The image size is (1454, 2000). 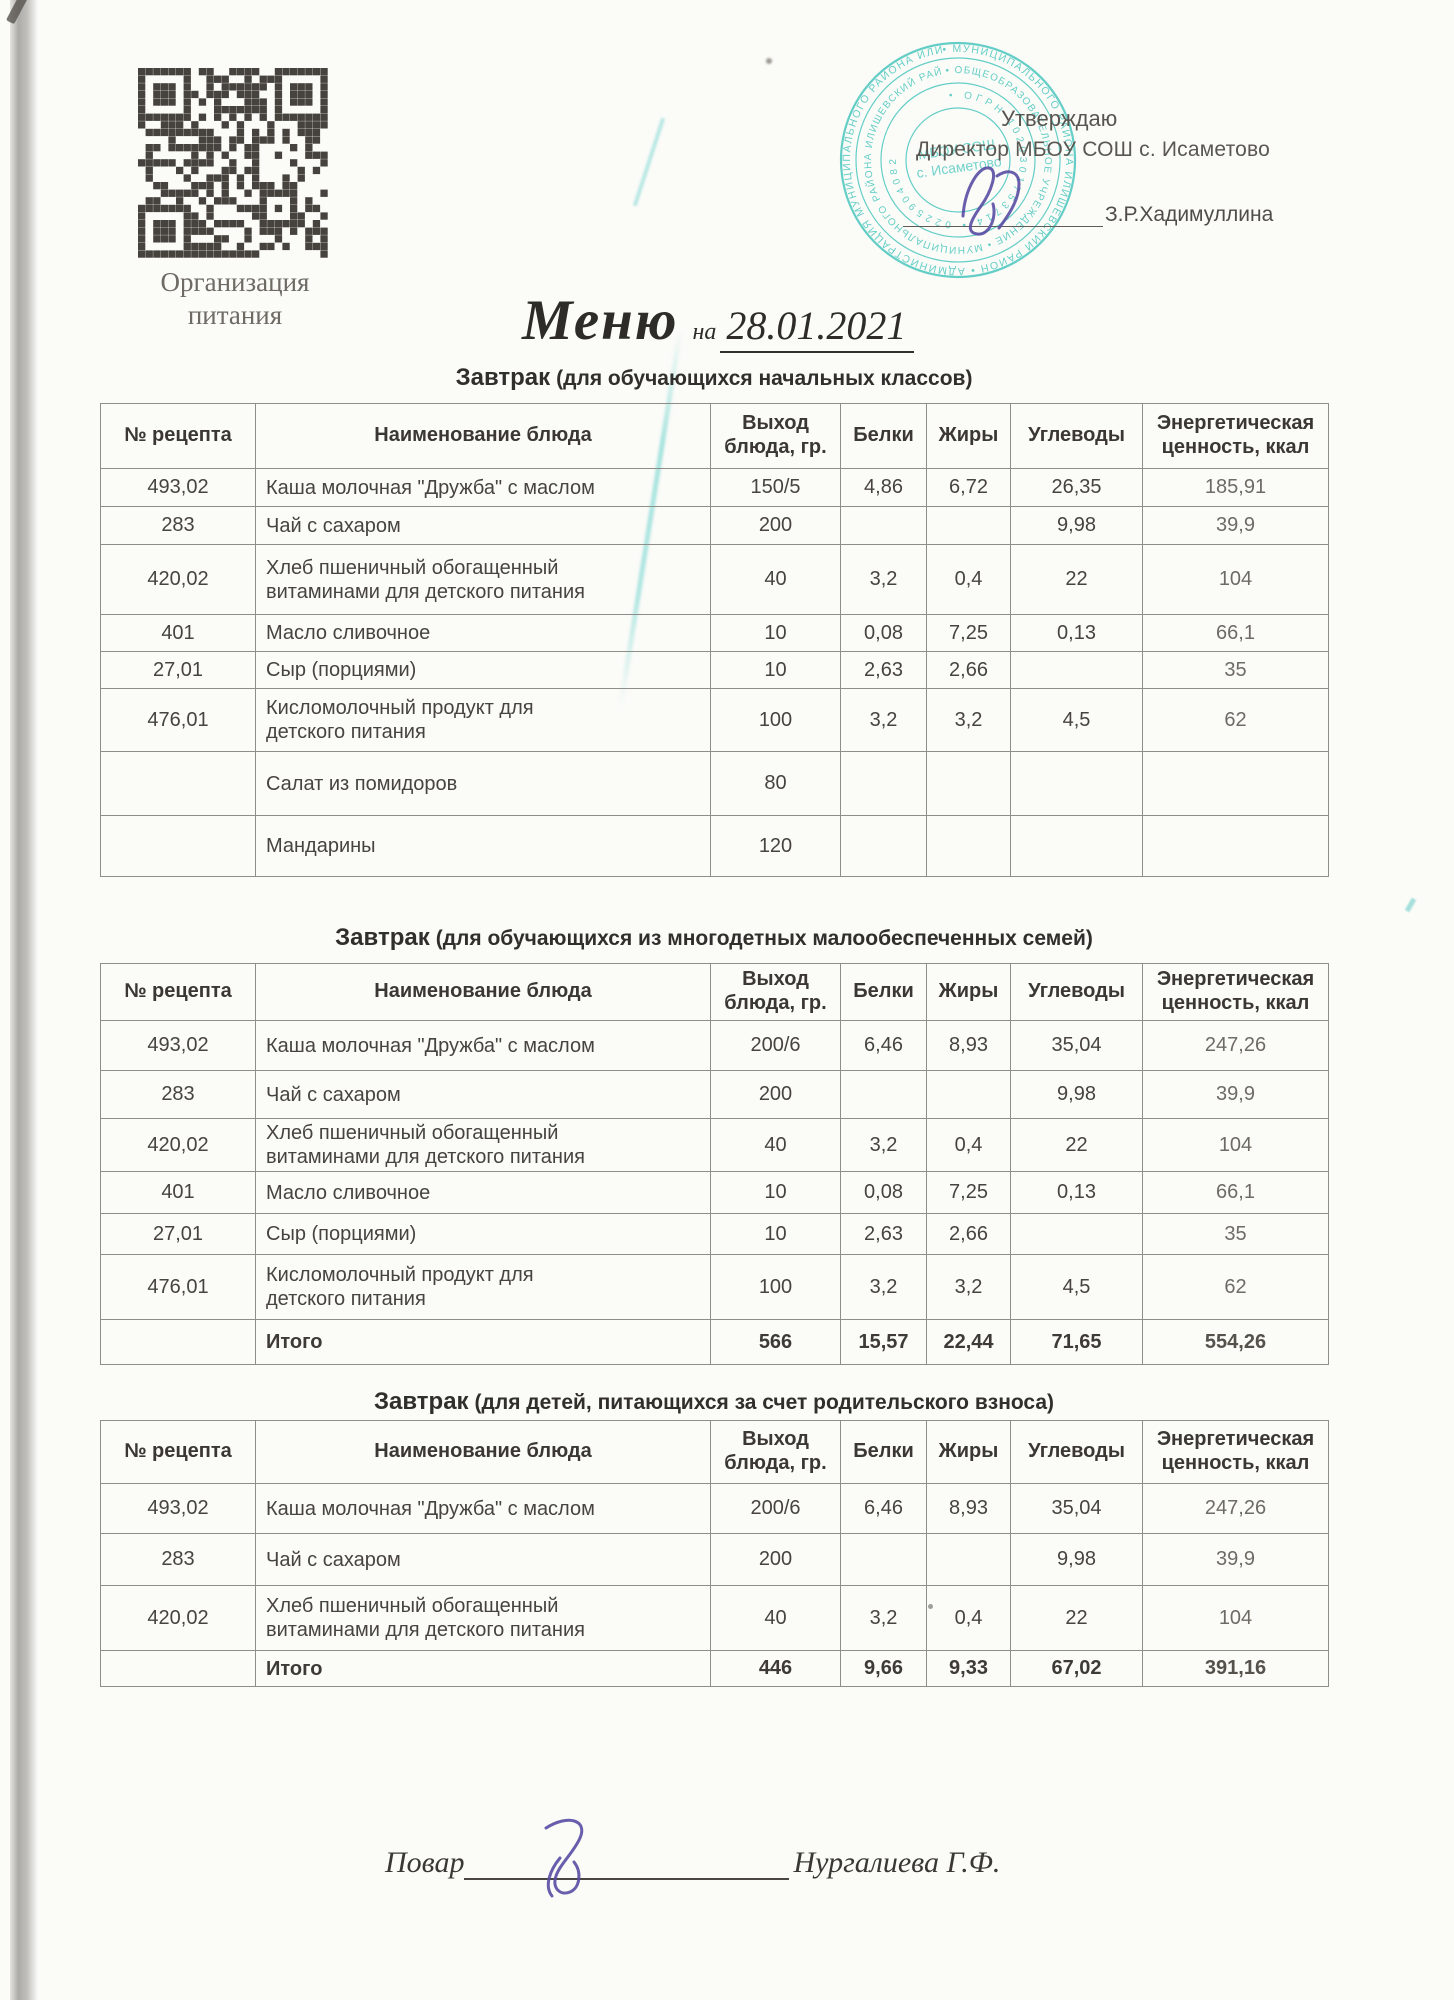 What do you see at coordinates (1076, 1342) in the screenshot?
I see `table-cell: 71,65` at bounding box center [1076, 1342].